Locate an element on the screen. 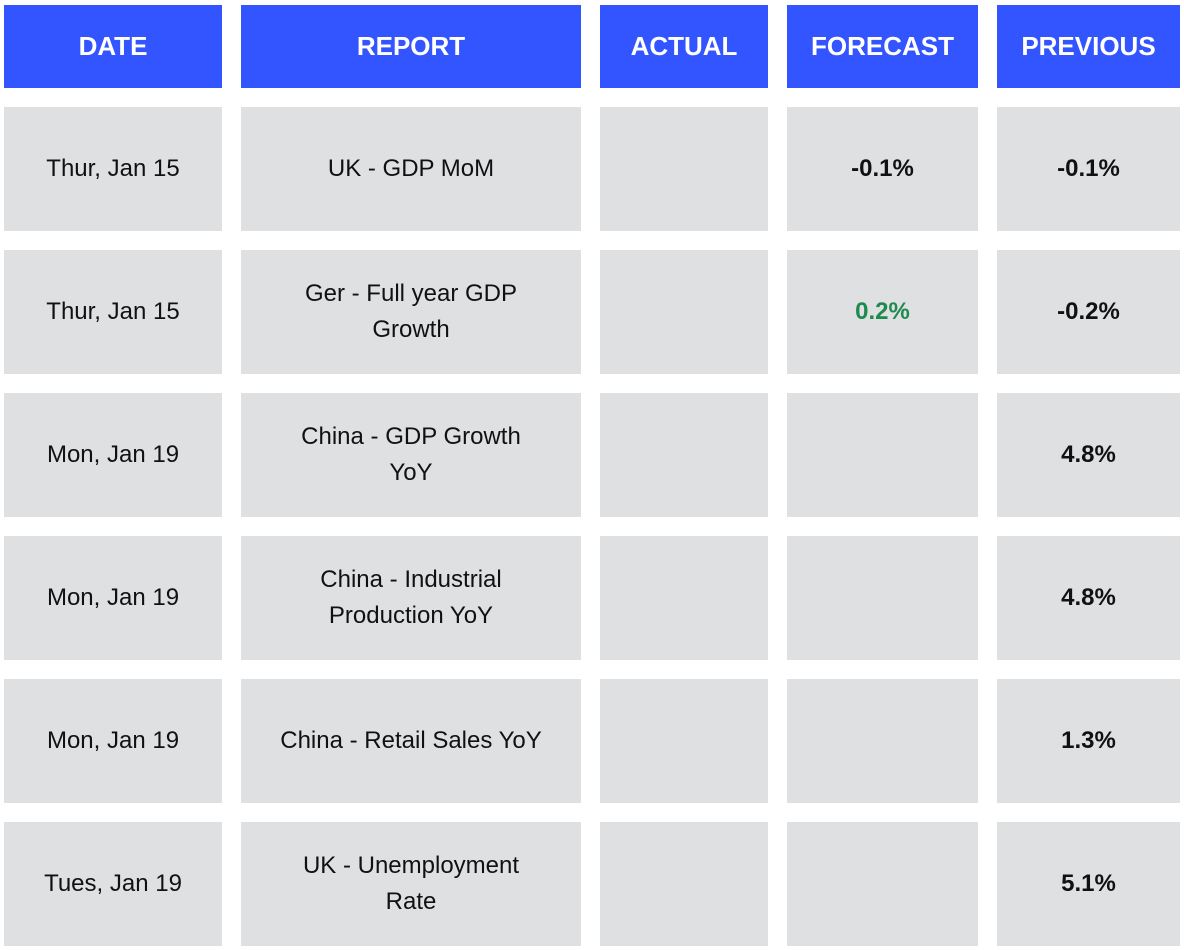 The height and width of the screenshot is (950, 1184). report-text: Ger - Full year GDP Growth is located at coordinates (411, 311).